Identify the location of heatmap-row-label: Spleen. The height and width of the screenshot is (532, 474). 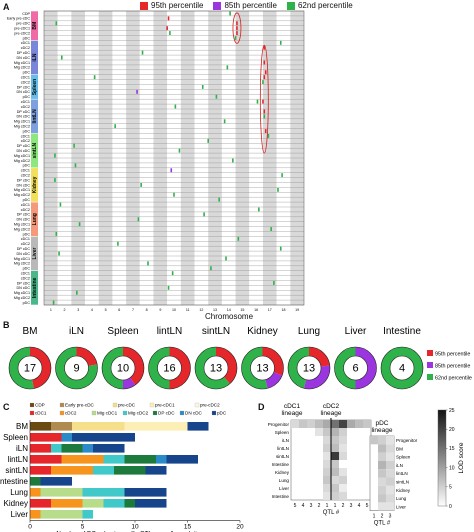
(282, 432).